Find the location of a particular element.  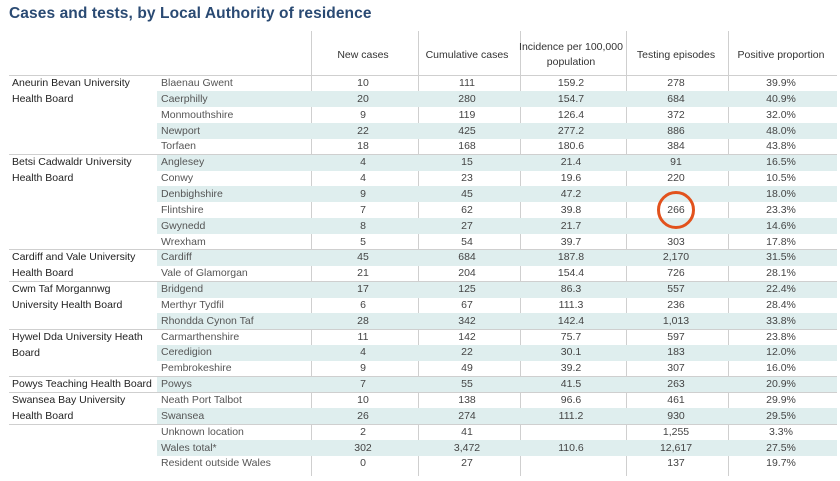

table-cell: 307 is located at coordinates (676, 368).